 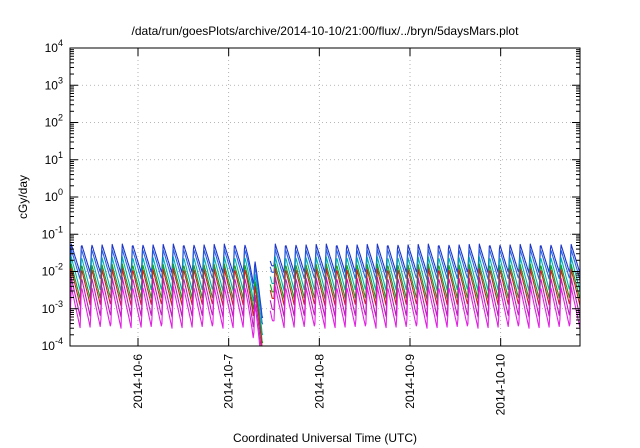 What do you see at coordinates (54, 158) in the screenshot?
I see `y-tick-label: 10¹` at bounding box center [54, 158].